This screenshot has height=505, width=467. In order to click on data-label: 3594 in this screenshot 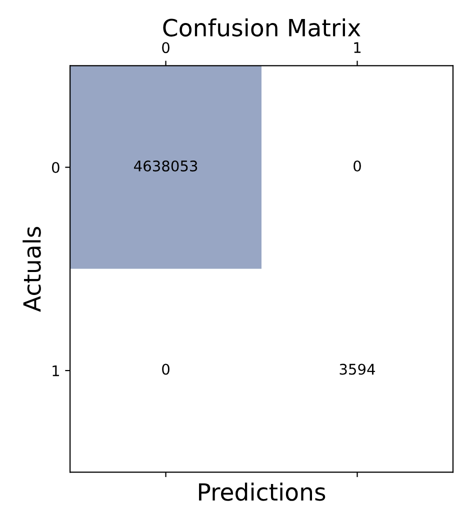, I will do `click(357, 369)`.